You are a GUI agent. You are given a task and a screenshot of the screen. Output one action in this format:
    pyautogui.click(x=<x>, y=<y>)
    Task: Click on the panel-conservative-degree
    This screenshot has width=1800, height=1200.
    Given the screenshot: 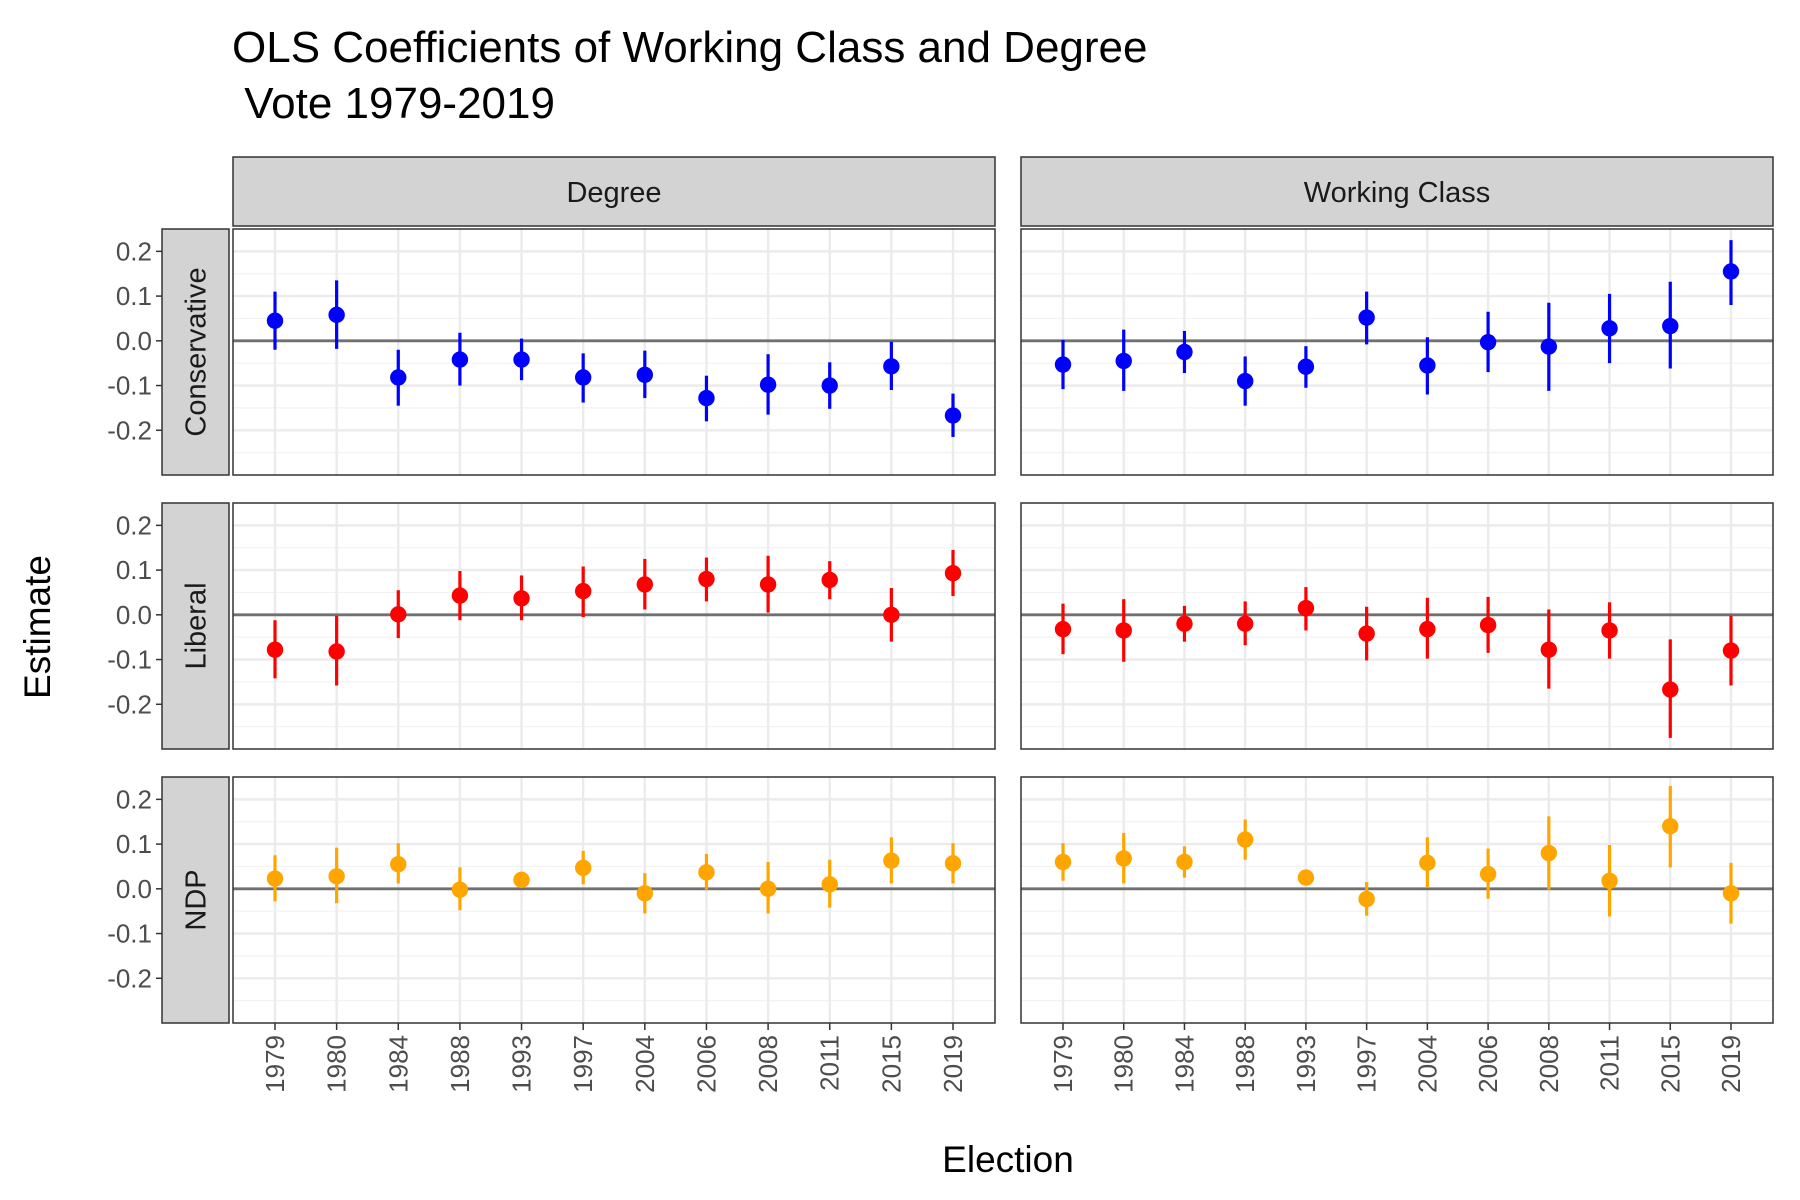 What is the action you would take?
    pyautogui.click(x=614, y=352)
    